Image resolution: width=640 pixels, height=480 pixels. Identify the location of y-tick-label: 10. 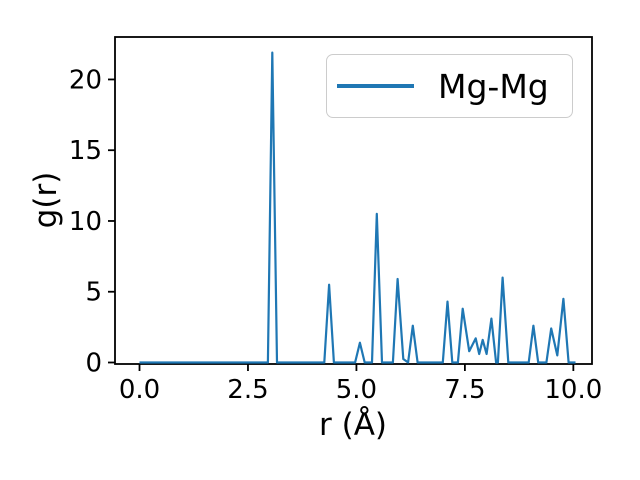
(85, 222).